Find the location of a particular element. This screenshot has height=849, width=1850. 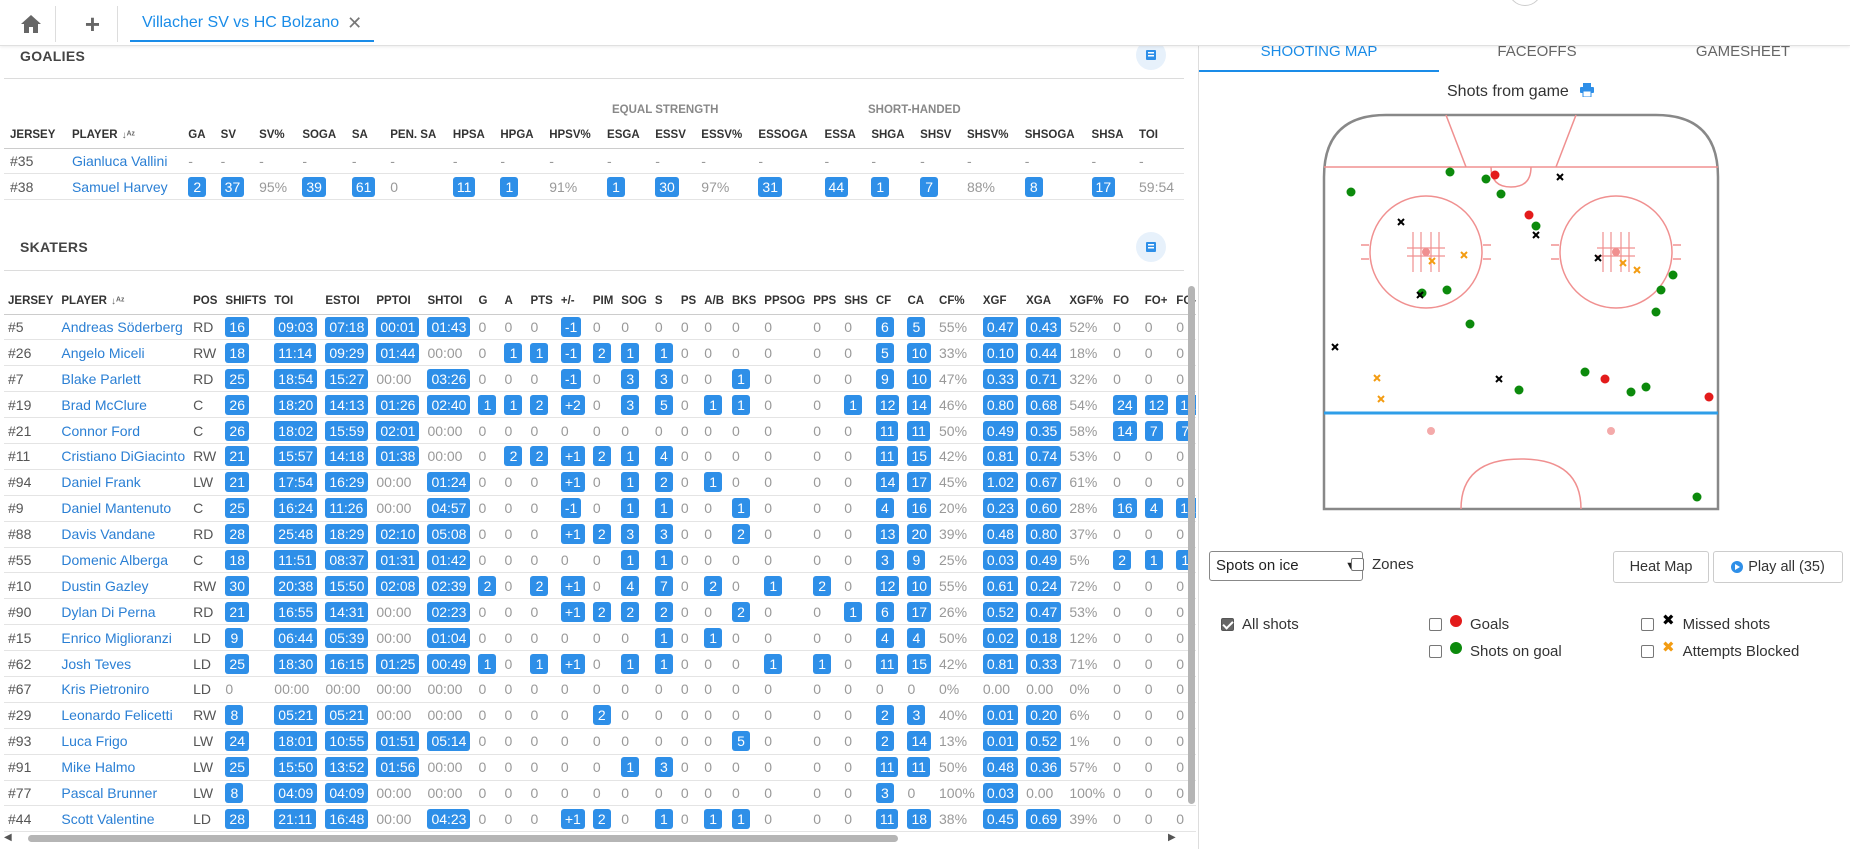

stat-badge: 8 is located at coordinates (234, 715).